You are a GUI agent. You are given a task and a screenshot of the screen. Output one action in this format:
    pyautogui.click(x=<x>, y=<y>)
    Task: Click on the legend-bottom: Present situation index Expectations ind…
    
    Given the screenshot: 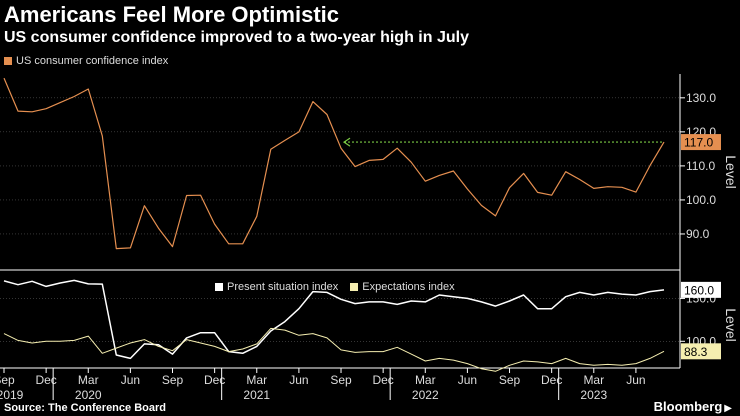 What is the action you would take?
    pyautogui.click(x=341, y=287)
    